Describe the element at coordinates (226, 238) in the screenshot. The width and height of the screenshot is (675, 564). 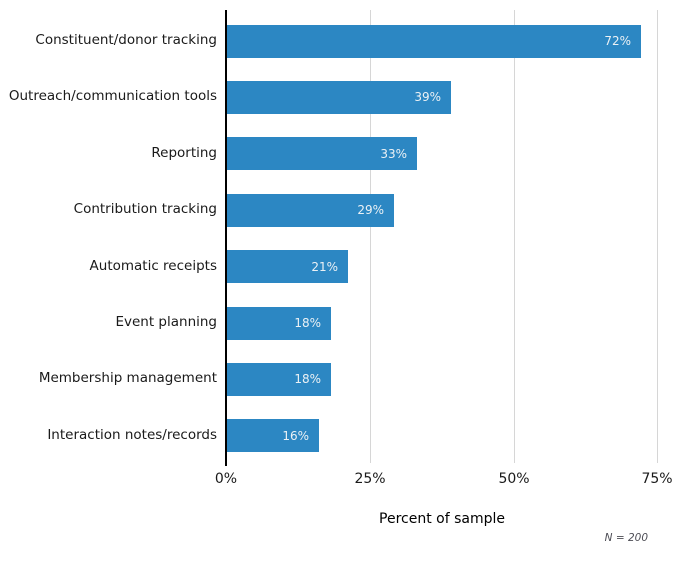
I see `y-axis-spine` at that location.